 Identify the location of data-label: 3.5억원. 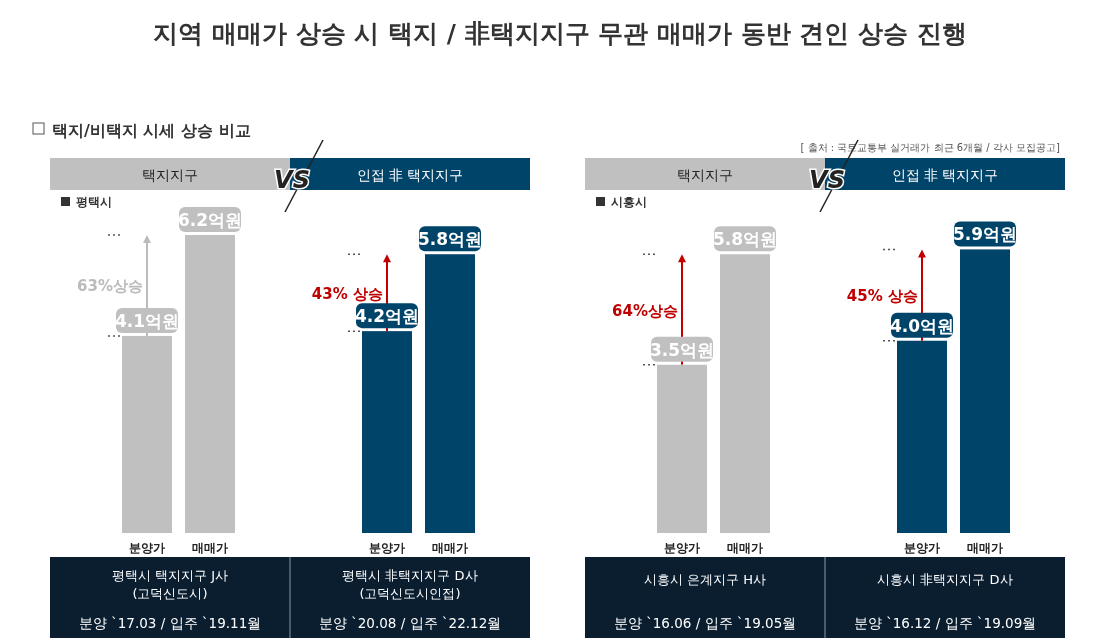
(682, 349).